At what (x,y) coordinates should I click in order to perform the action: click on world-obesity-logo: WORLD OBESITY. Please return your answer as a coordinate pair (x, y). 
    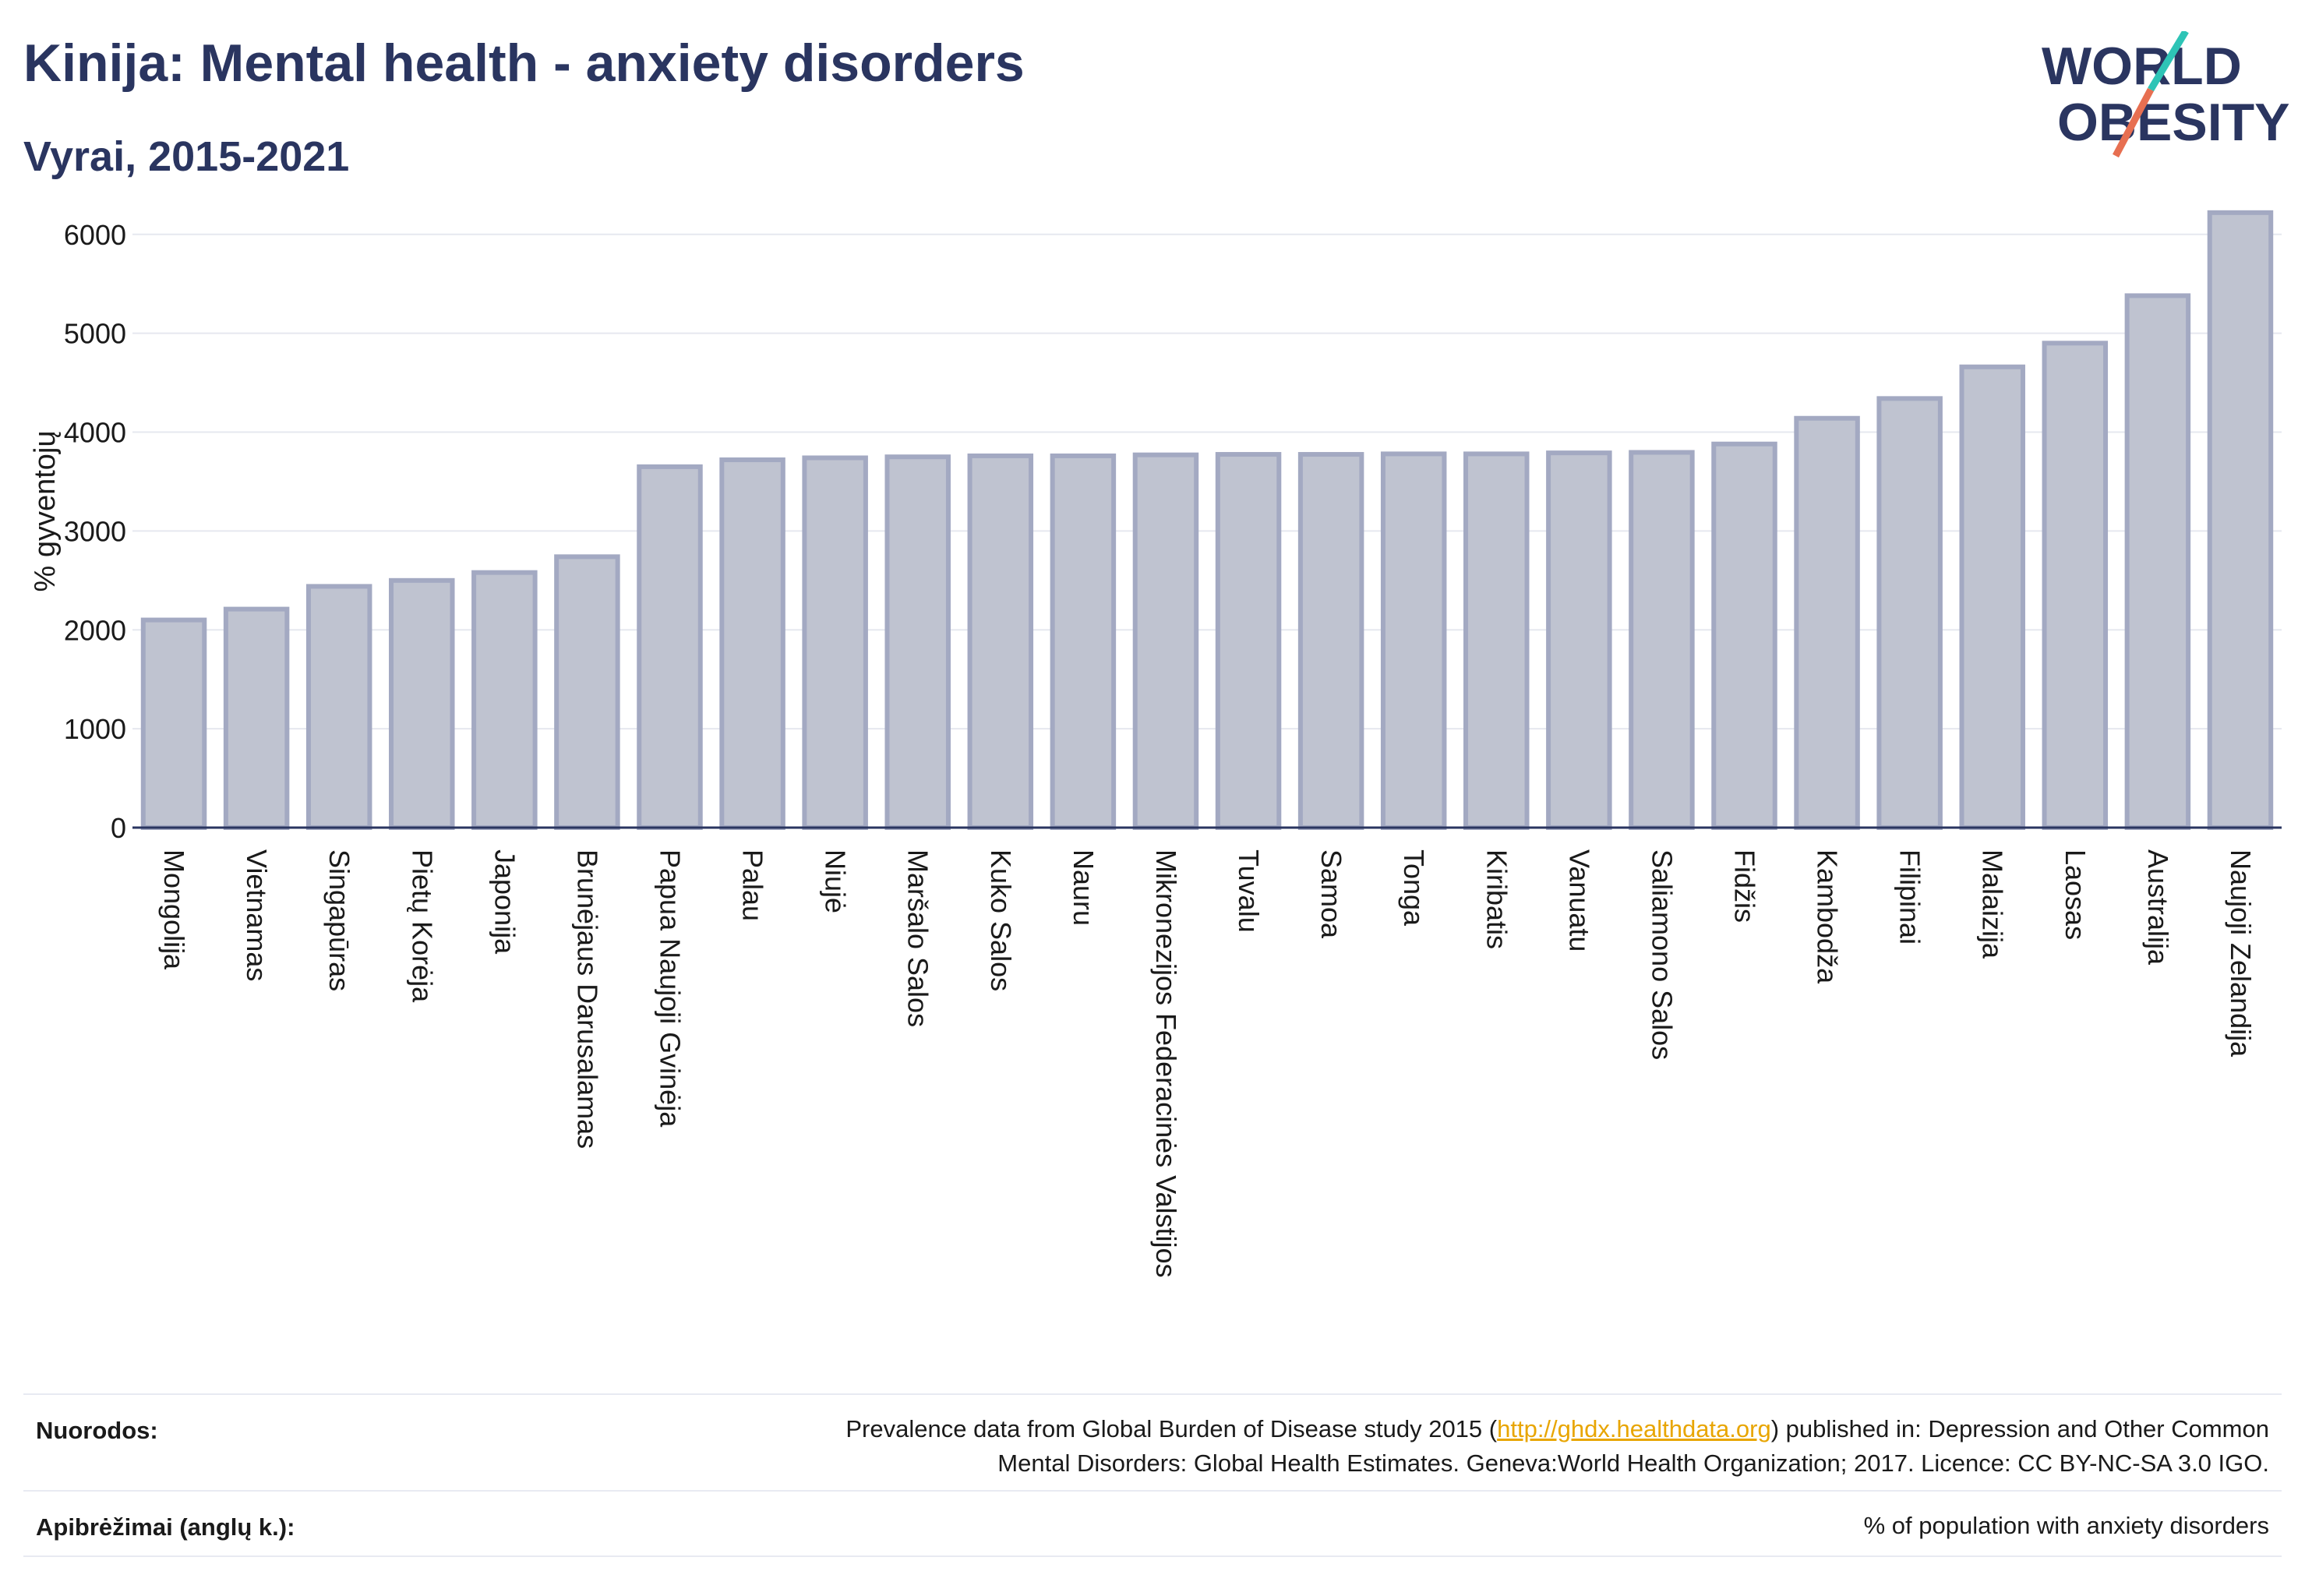
    Looking at the image, I should click on (2166, 94).